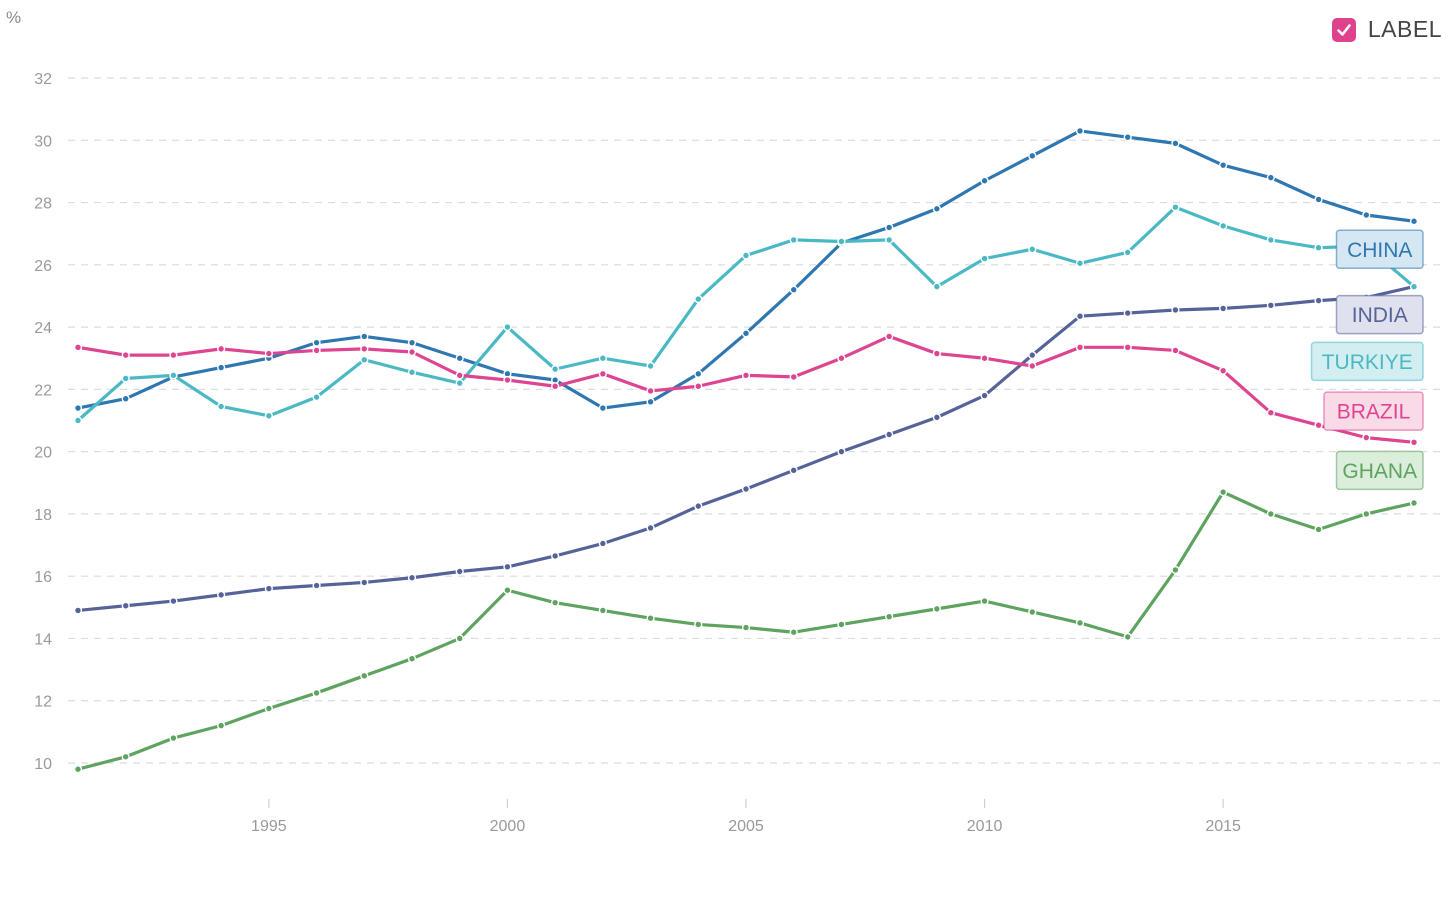 The width and height of the screenshot is (1456, 910). Describe the element at coordinates (43, 764) in the screenshot. I see `y-tick-label-10: 10` at that location.